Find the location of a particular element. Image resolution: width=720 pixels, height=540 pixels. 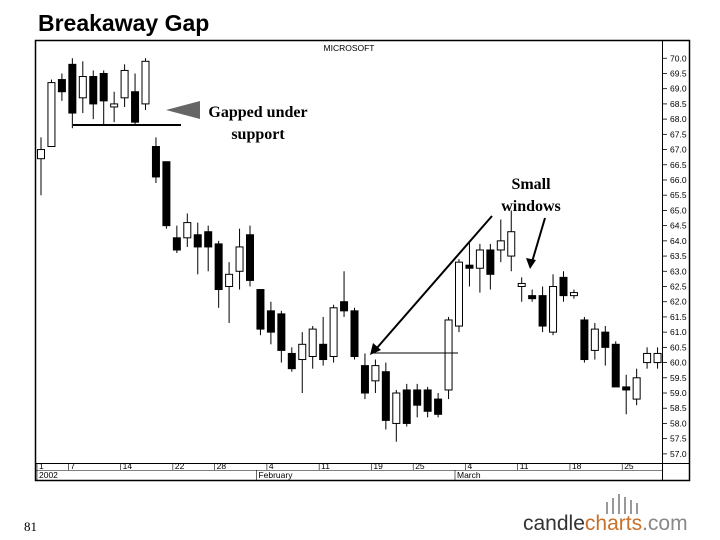

y-tick-label: 69.5 is located at coordinates (678, 73).